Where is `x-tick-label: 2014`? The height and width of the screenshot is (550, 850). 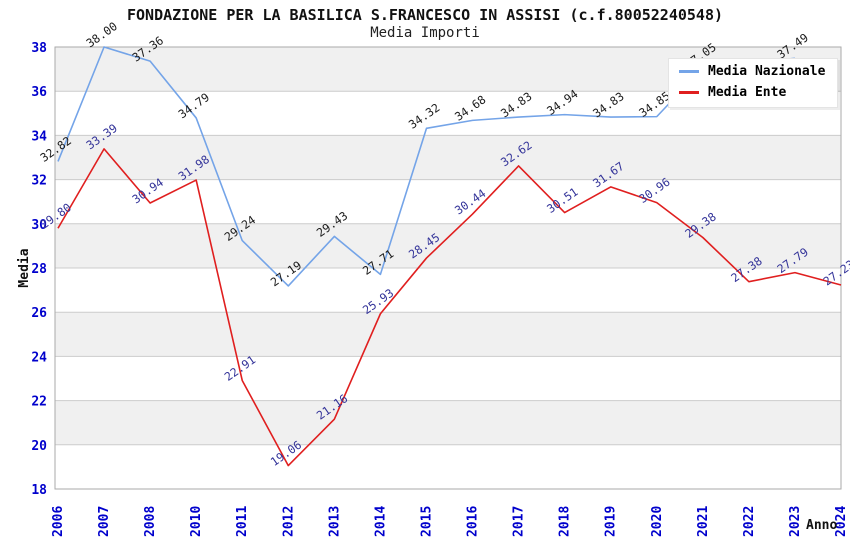
x-tick-label: 2014 is located at coordinates (380, 521).